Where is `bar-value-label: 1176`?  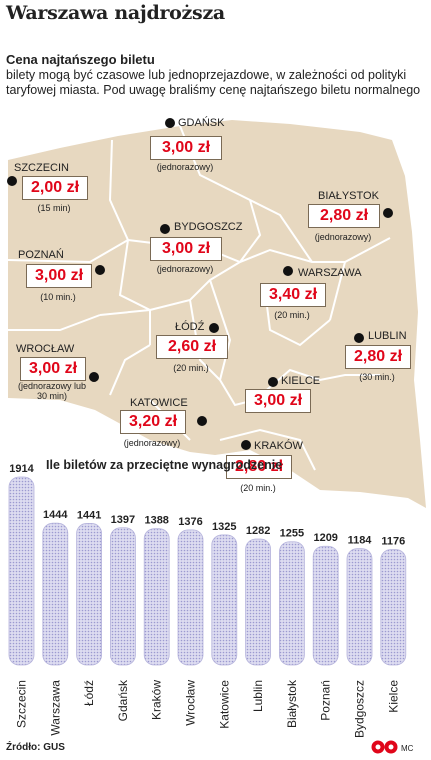 bar-value-label: 1176 is located at coordinates (393, 541).